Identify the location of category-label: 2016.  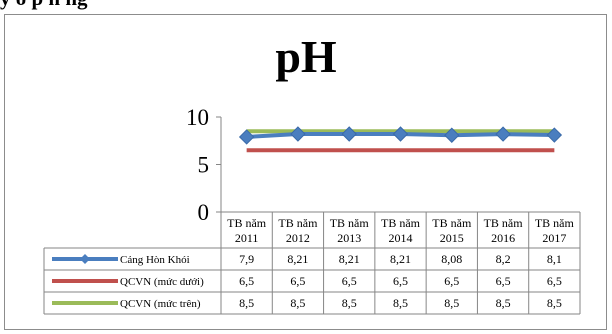
(503, 238).